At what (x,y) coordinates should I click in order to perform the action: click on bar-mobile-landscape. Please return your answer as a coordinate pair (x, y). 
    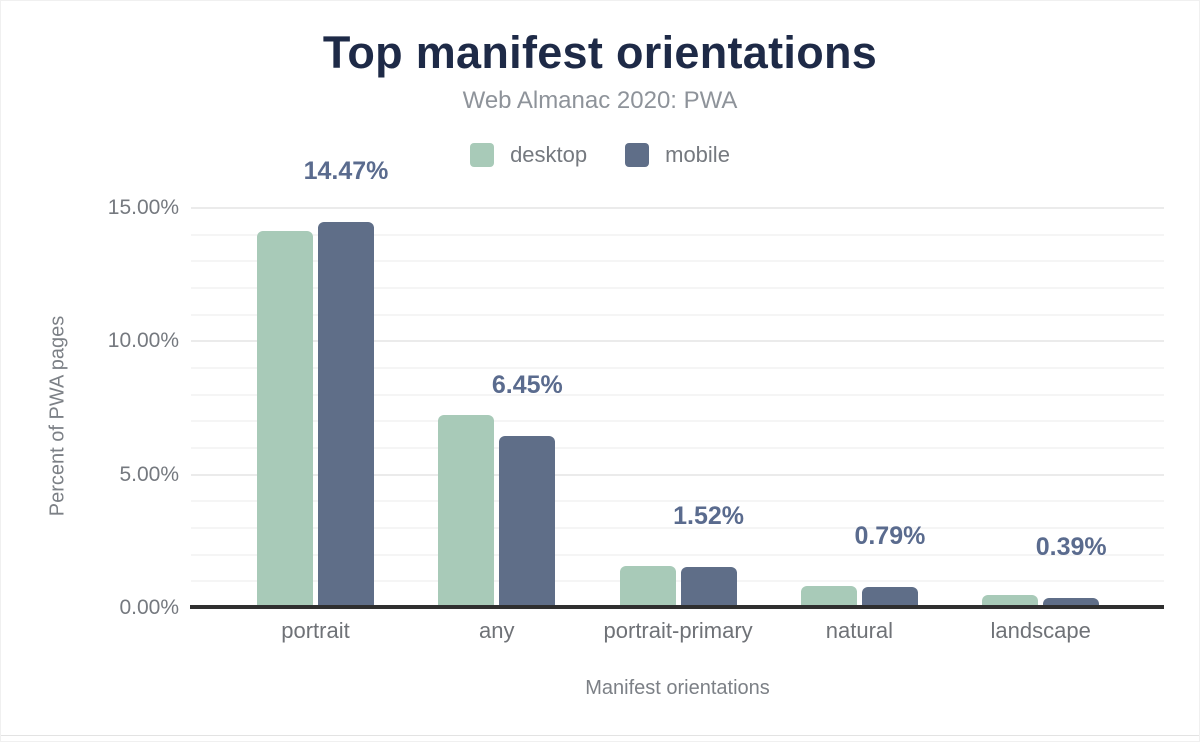
    Looking at the image, I should click on (1071, 602).